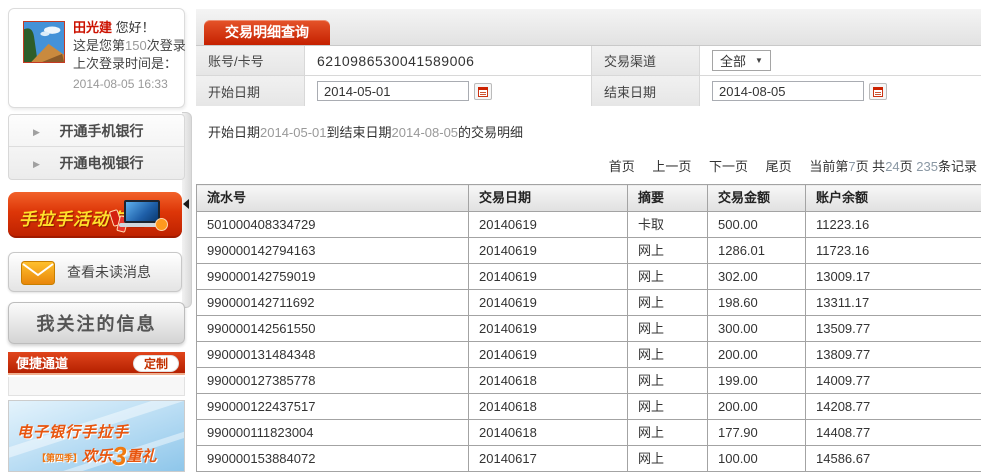 This screenshot has height=472, width=981. I want to click on end-date-input, so click(788, 91).